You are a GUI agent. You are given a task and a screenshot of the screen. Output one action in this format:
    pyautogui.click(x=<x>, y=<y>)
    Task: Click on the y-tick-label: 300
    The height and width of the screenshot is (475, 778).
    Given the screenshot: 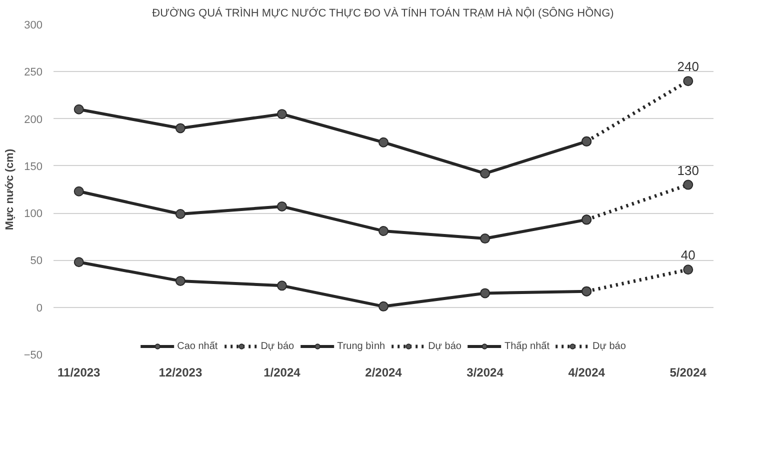 What is the action you would take?
    pyautogui.click(x=33, y=26)
    